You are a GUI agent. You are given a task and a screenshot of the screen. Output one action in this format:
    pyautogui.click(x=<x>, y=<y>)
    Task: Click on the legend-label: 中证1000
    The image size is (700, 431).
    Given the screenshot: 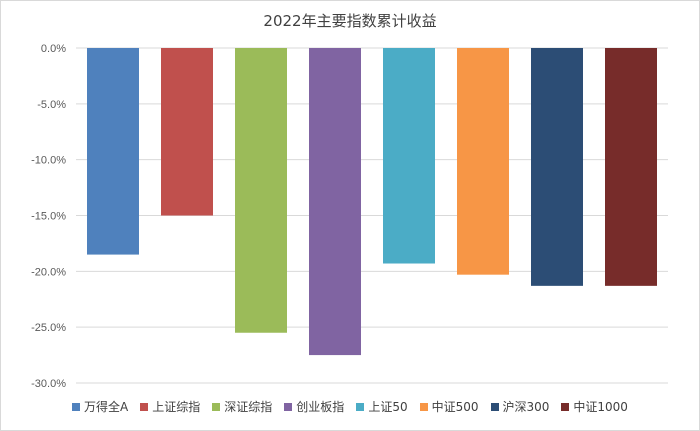 What is the action you would take?
    pyautogui.click(x=600, y=407)
    